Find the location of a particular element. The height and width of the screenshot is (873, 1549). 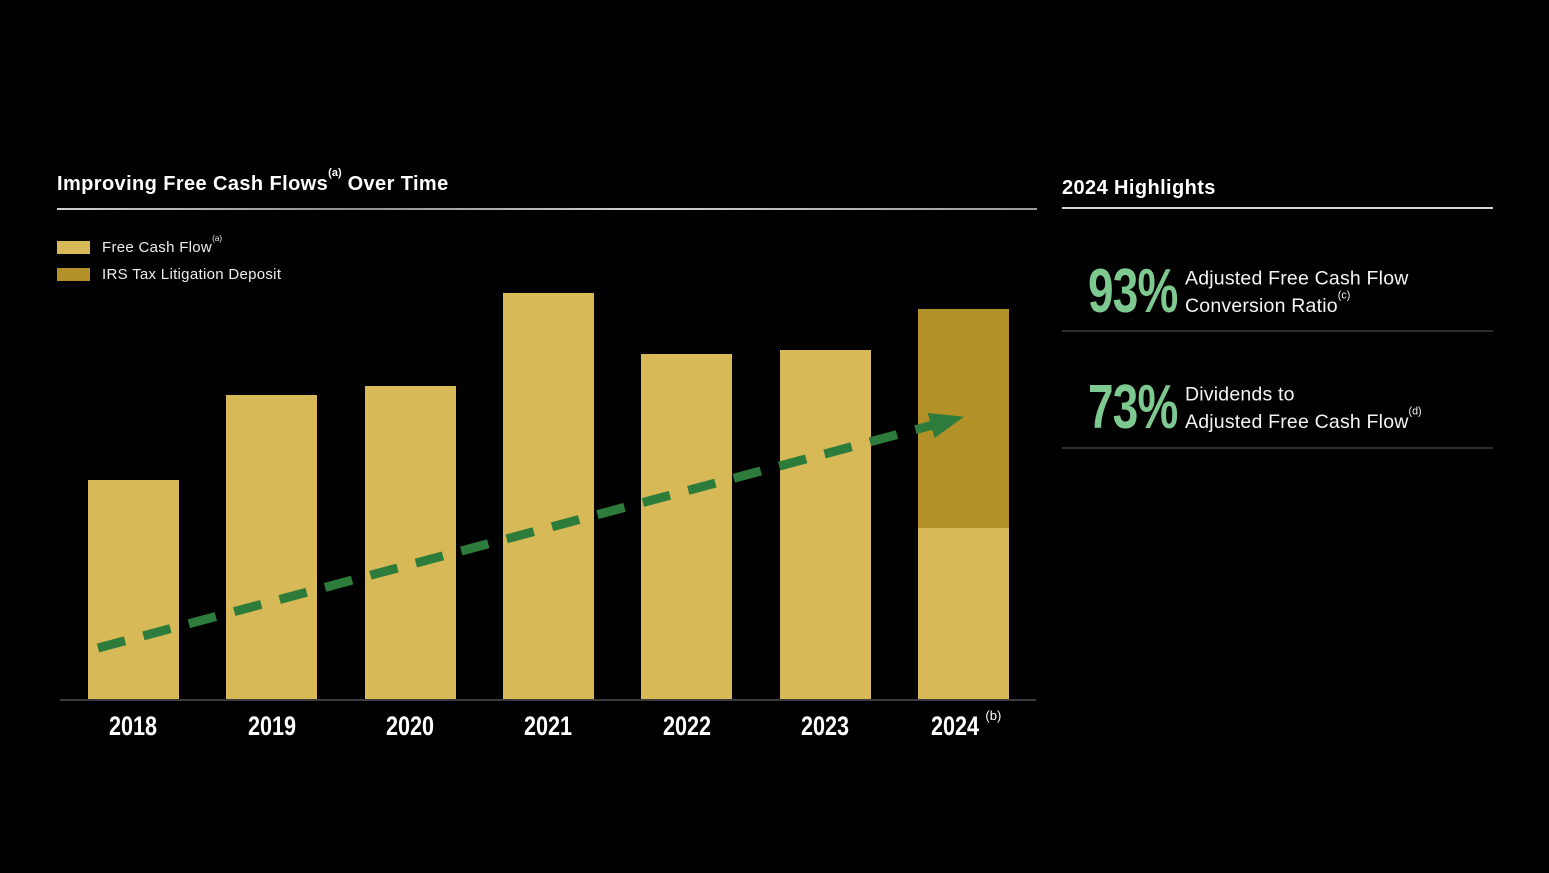

stat-label-line2-text: Adjusted Free Cash Flow is located at coordinates (1297, 421).